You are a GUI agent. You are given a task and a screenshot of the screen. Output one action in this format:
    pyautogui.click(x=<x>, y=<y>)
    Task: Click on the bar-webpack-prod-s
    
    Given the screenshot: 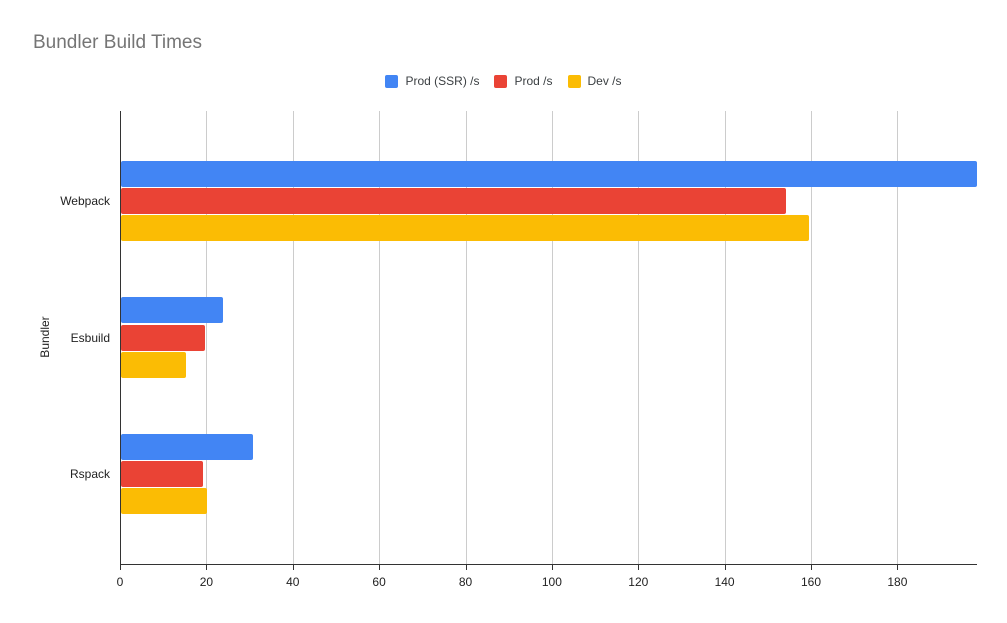 What is the action you would take?
    pyautogui.click(x=454, y=201)
    